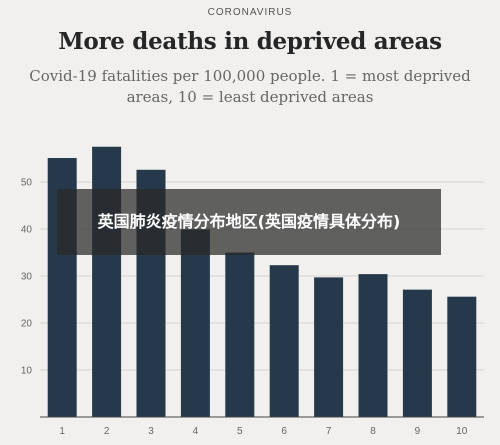 The image size is (500, 445). Describe the element at coordinates (27, 371) in the screenshot. I see `y-tick-label: 10` at that location.